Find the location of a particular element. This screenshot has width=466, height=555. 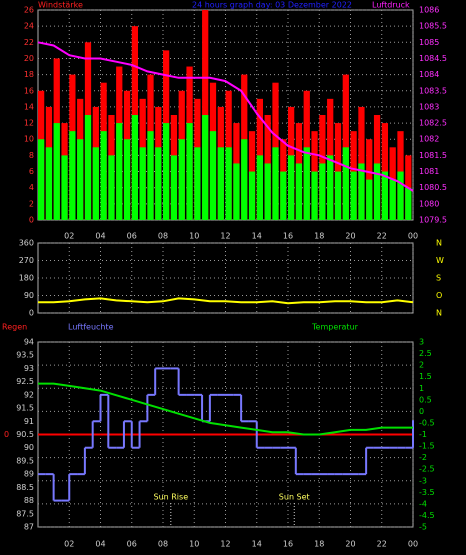

y3-tick-label: 0 is located at coordinates (6, 434).